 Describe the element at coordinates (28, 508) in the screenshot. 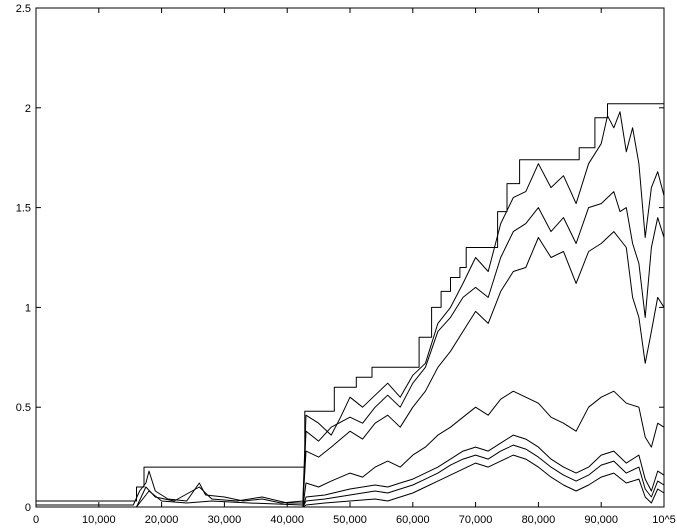

I see `y-tick-label: 0` at that location.